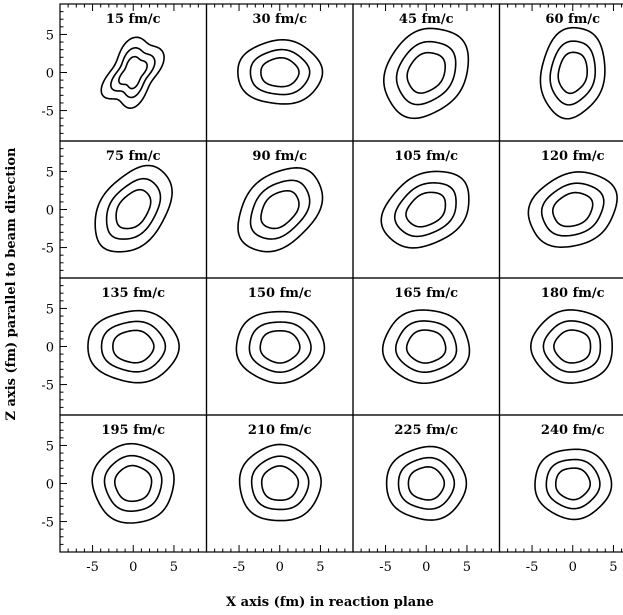 The width and height of the screenshot is (623, 615). I want to click on panel-time-label: 195 fm/c, so click(133, 430).